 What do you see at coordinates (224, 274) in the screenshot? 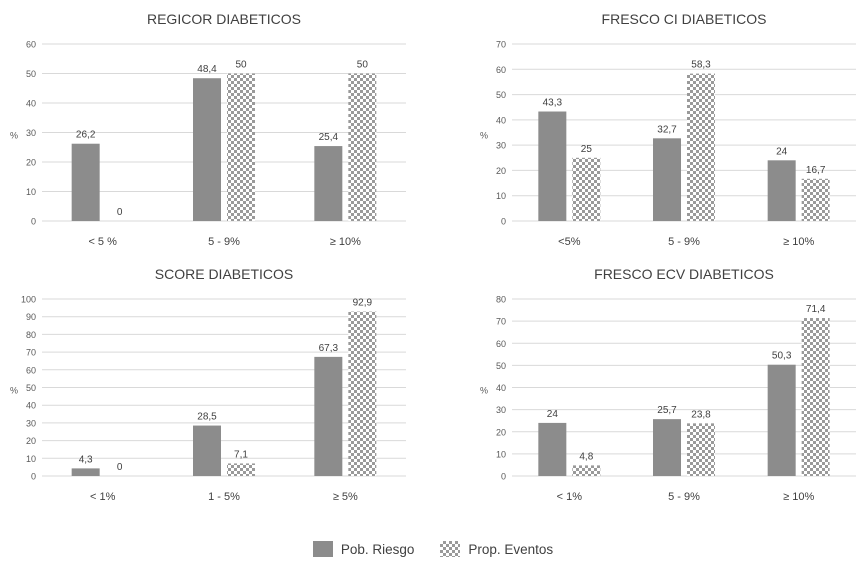
I see `chart-title: SCORE DIABETICOS` at bounding box center [224, 274].